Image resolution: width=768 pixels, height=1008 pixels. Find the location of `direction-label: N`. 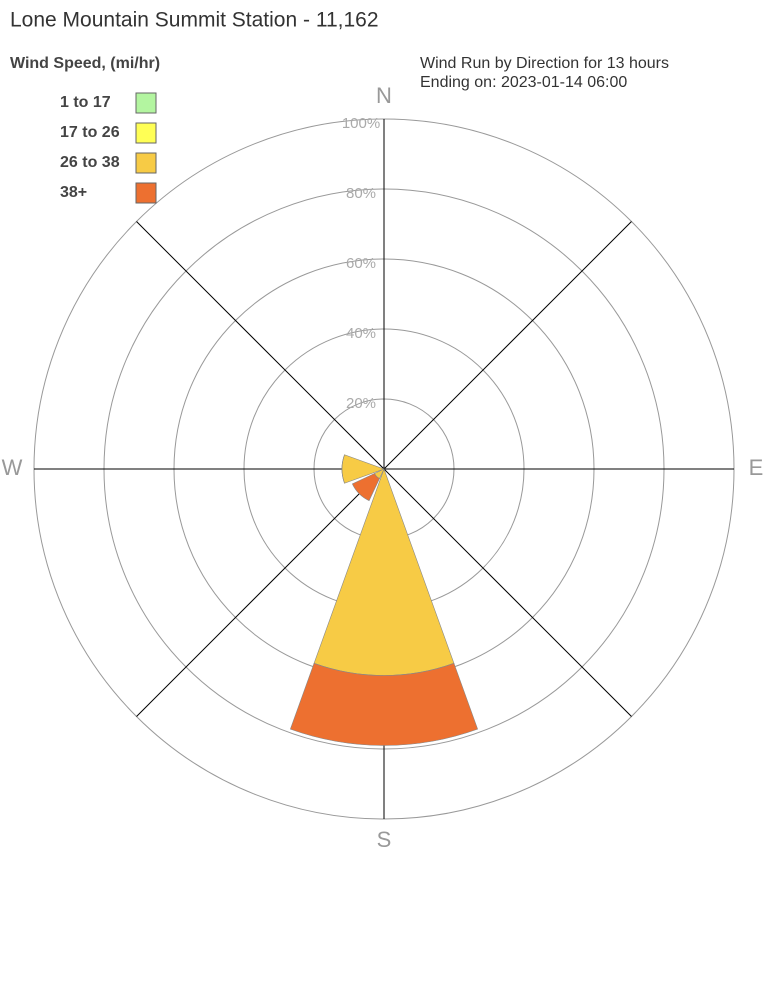

direction-label: N is located at coordinates (384, 95).